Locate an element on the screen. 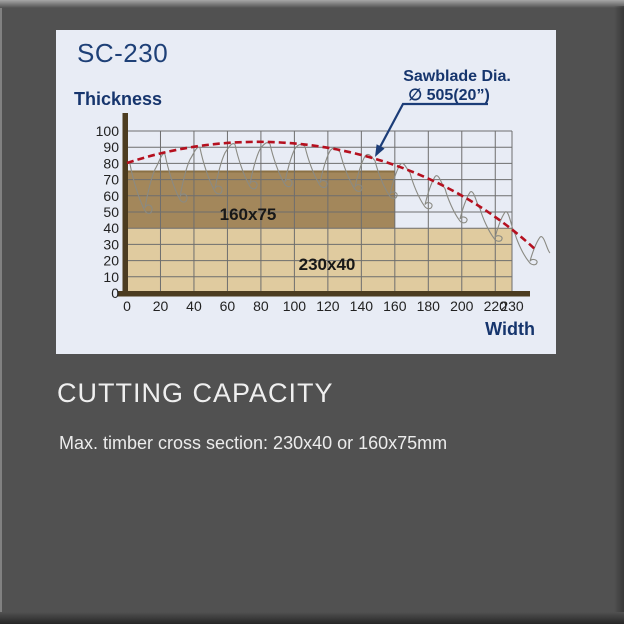  x-tick-label: 100 is located at coordinates (295, 306).